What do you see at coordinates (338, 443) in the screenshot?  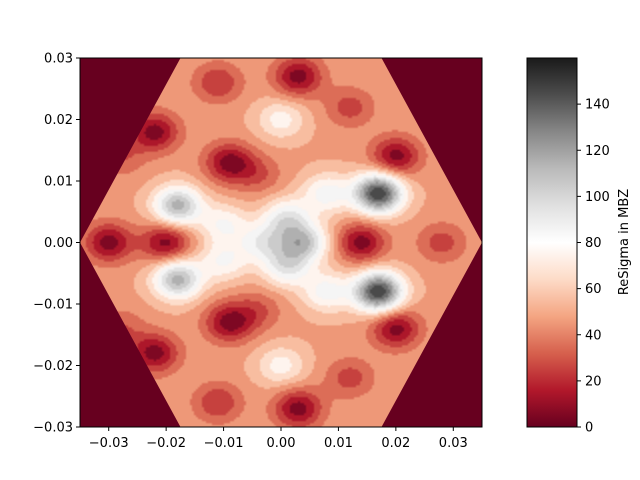 I see `x-tick-label: 0.01` at bounding box center [338, 443].